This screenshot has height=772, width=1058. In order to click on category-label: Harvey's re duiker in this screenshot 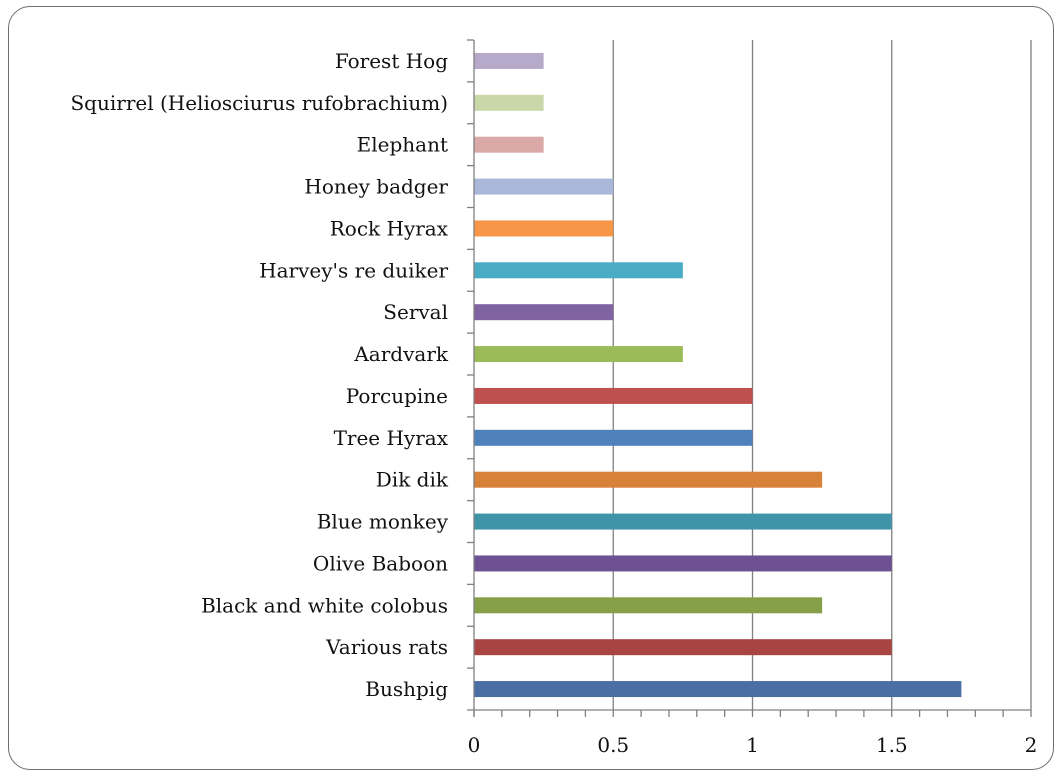, I will do `click(353, 270)`.